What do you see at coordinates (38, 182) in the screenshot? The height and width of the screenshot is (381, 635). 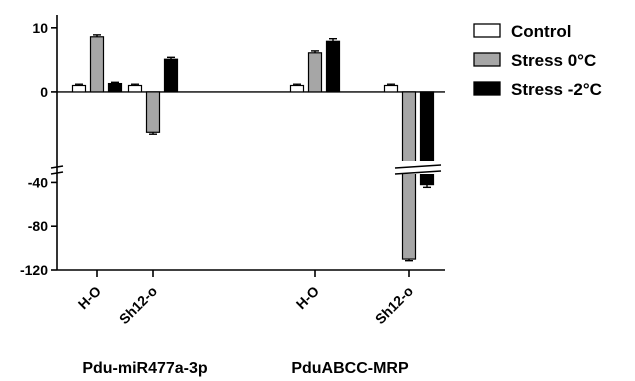 I see `y-tick-label: -40` at bounding box center [38, 182].